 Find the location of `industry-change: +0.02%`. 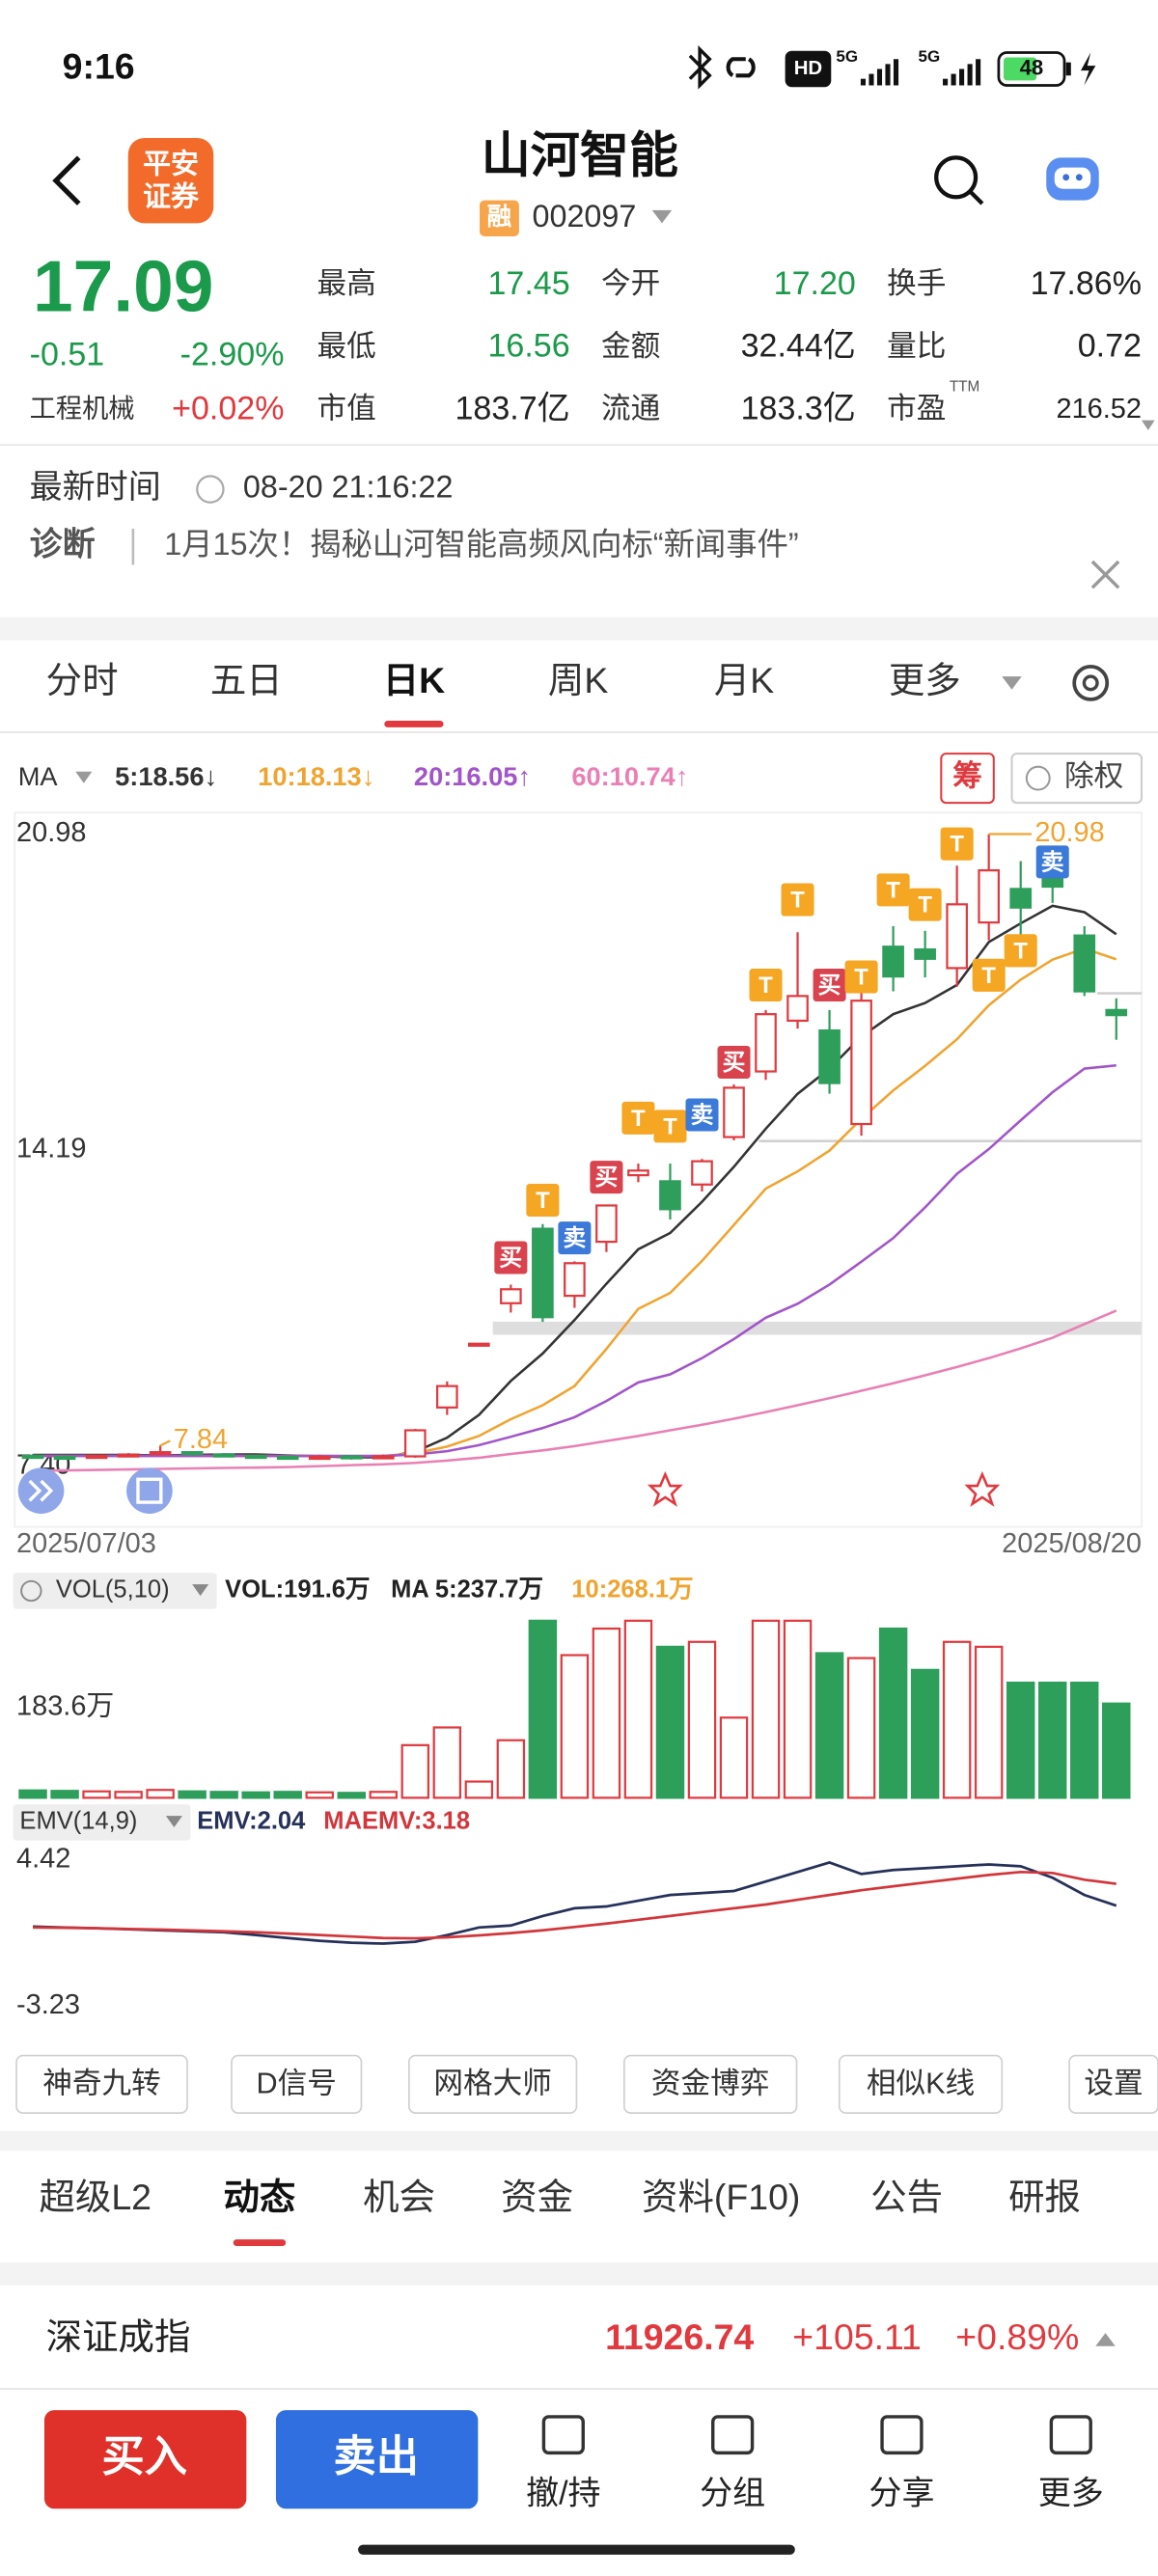

industry-change: +0.02% is located at coordinates (228, 408).